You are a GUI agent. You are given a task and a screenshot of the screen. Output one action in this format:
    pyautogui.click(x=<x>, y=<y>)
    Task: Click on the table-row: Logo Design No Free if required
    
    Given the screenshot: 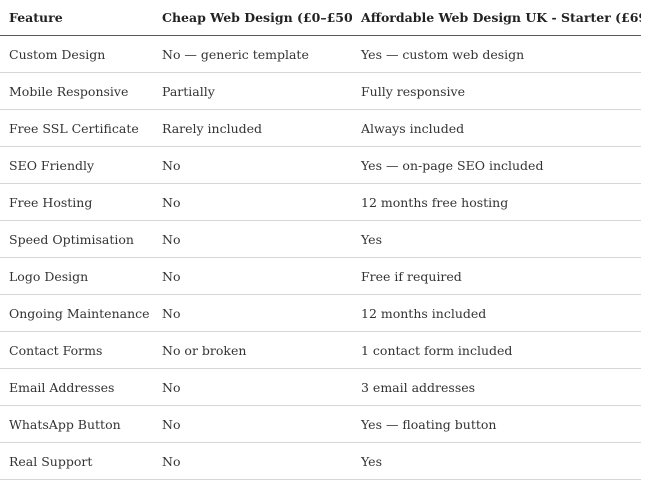 What is the action you would take?
    pyautogui.click(x=320, y=276)
    